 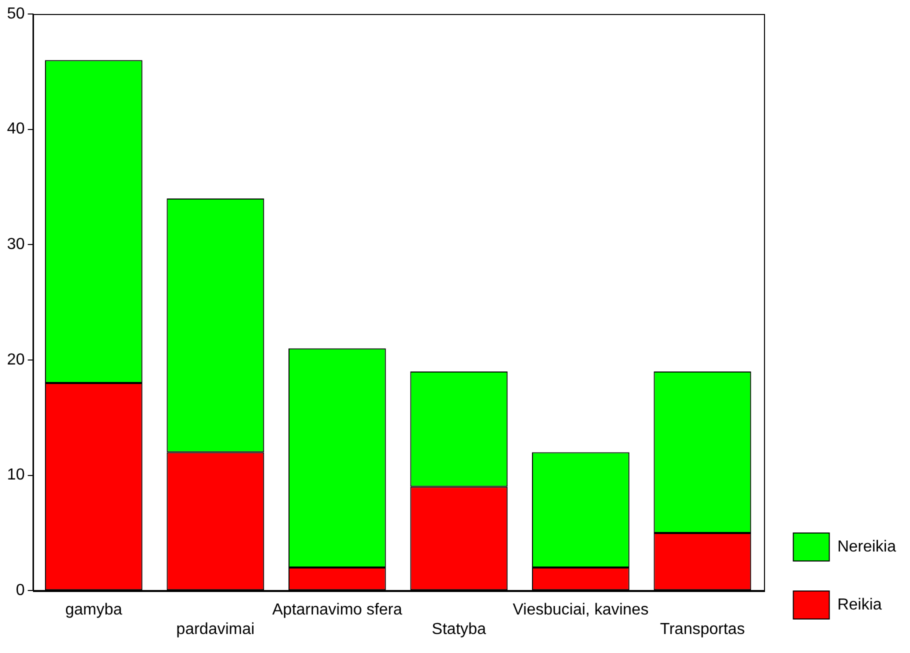 I want to click on x-tick-label: Aptarnavimo sfera, so click(x=337, y=610).